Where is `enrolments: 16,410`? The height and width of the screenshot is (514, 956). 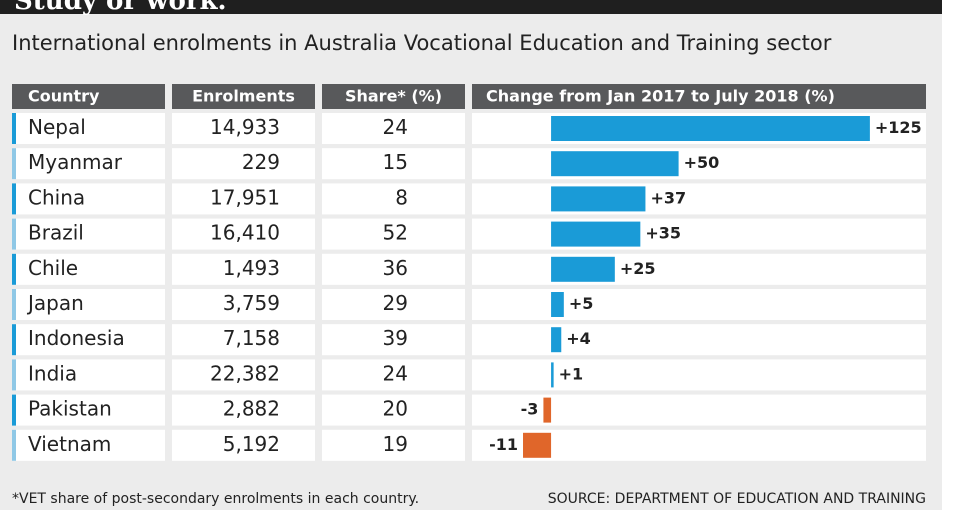
enrolments: 16,410 is located at coordinates (245, 233).